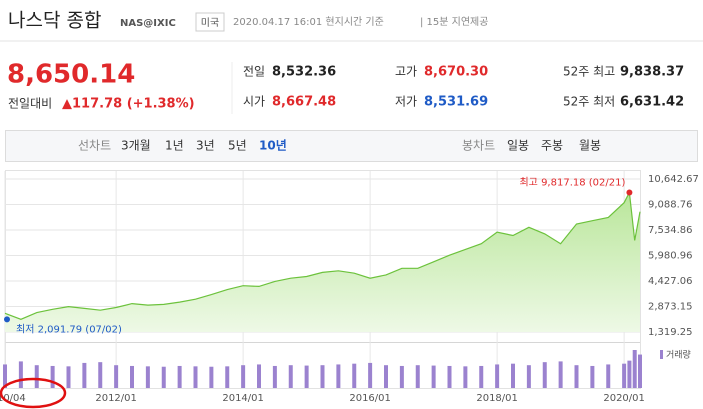 This screenshot has width=703, height=409. Describe the element at coordinates (33, 393) in the screenshot. I see `highlight-circle` at that location.